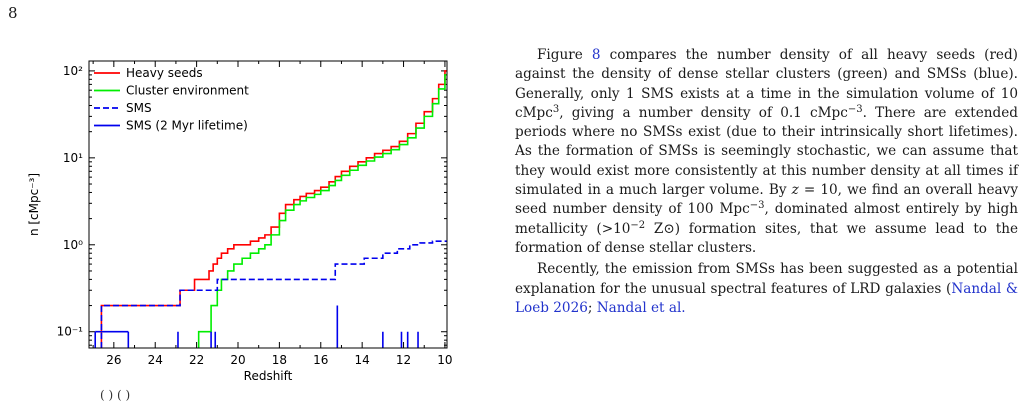  What do you see at coordinates (139, 108) in the screenshot?
I see `legend-entry: SMS` at bounding box center [139, 108].